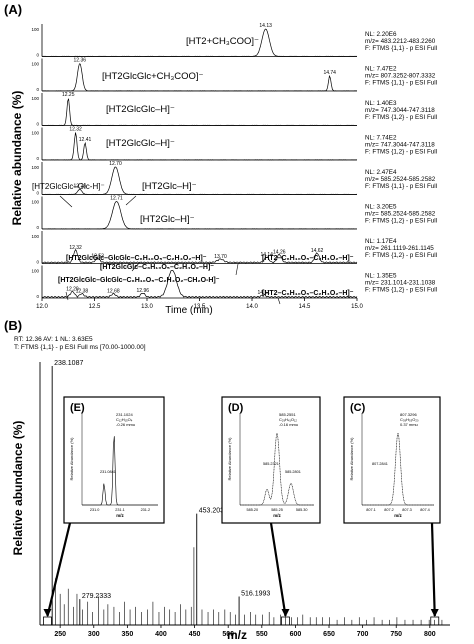  What do you see at coordinates (128, 634) in the screenshot?
I see `x-tick-label: 350` at bounding box center [128, 634].